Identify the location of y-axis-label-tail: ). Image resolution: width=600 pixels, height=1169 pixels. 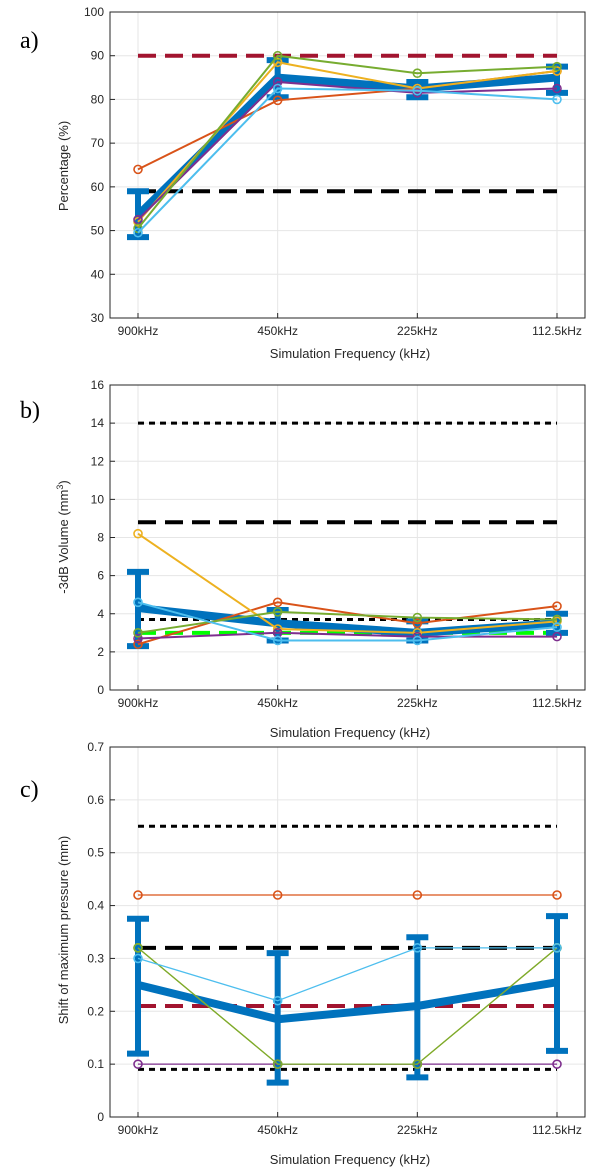
(63, 482).